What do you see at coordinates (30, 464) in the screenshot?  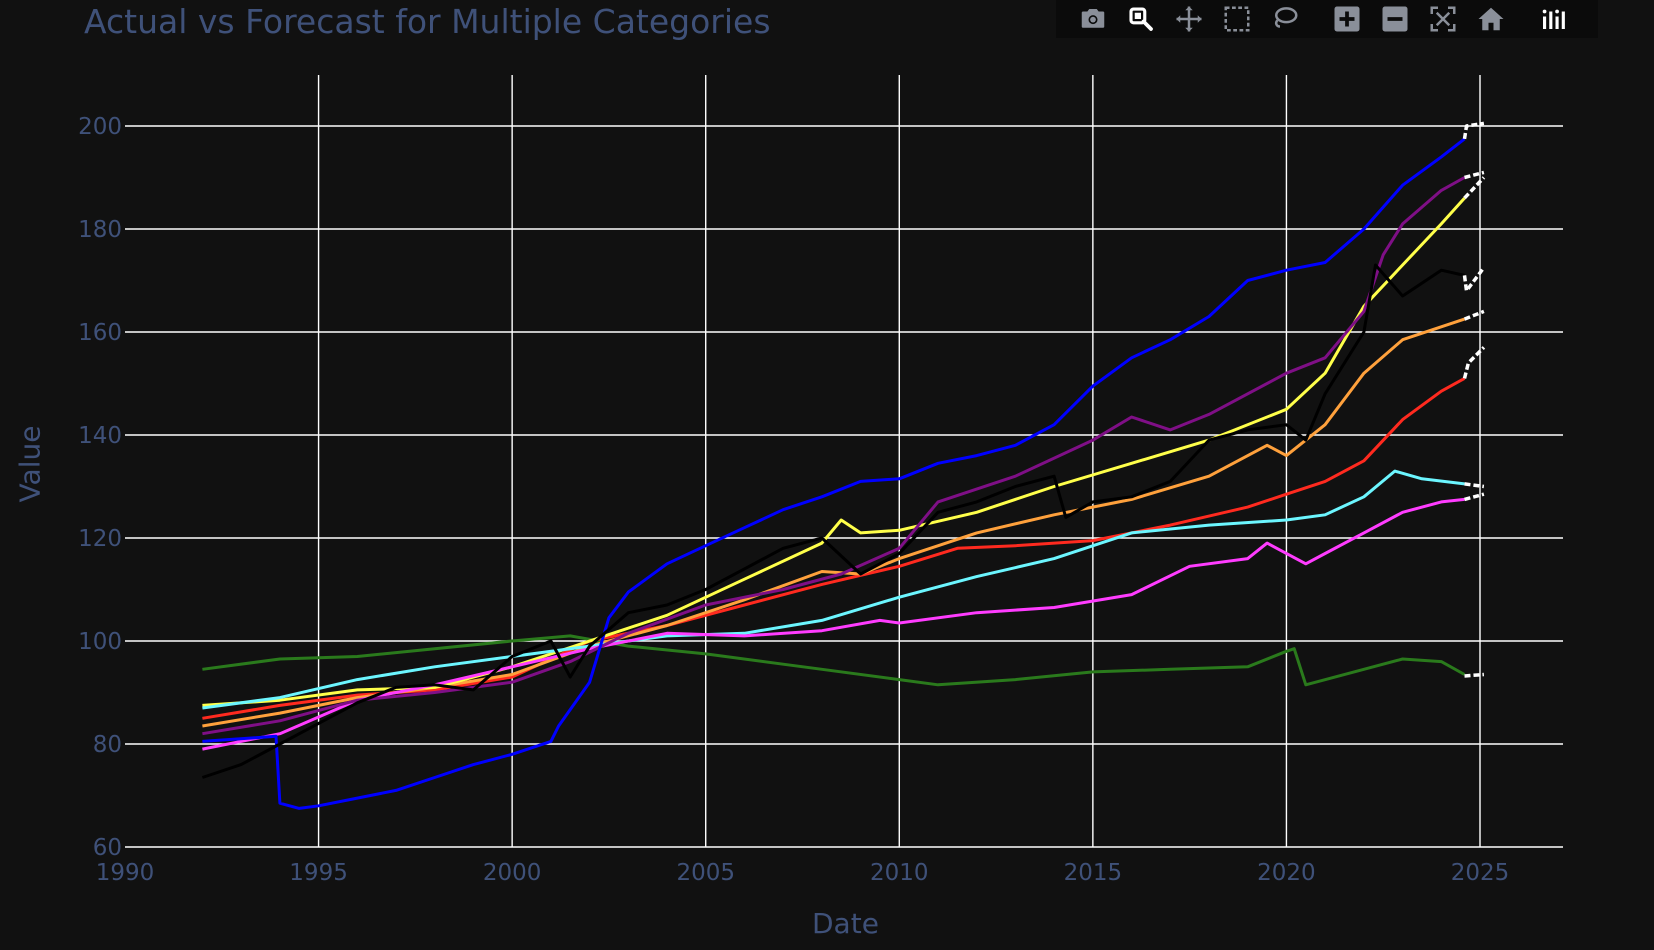 I see `y-axis-title: Value` at bounding box center [30, 464].